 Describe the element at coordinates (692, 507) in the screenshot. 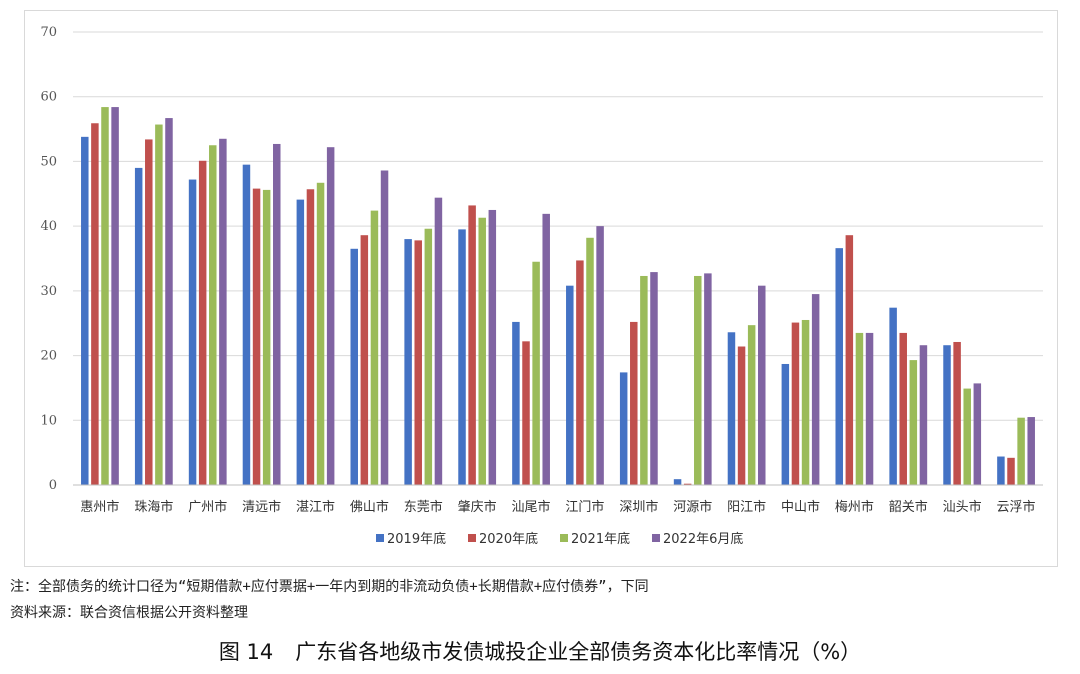

I see `category-label: 河源市` at that location.